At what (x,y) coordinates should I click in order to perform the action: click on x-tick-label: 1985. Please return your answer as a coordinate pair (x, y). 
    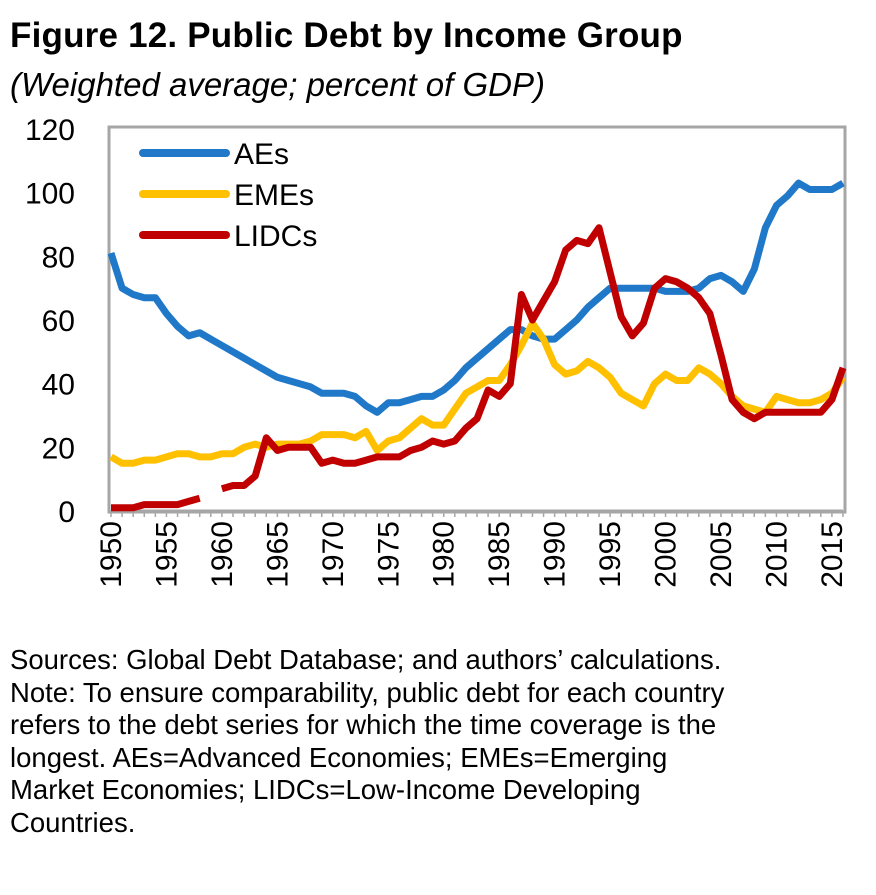
    Looking at the image, I should click on (499, 554).